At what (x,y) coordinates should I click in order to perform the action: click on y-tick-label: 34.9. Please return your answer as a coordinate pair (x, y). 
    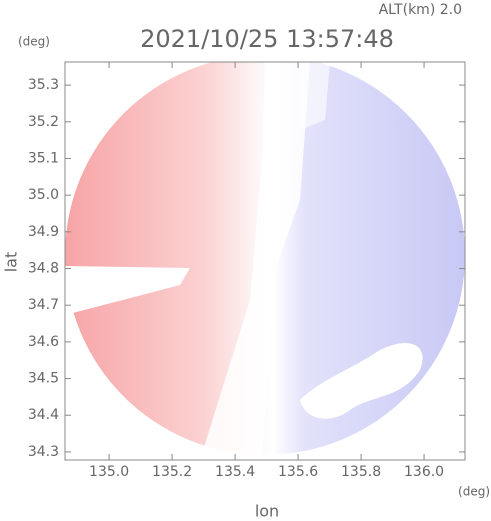
    Looking at the image, I should click on (43, 232).